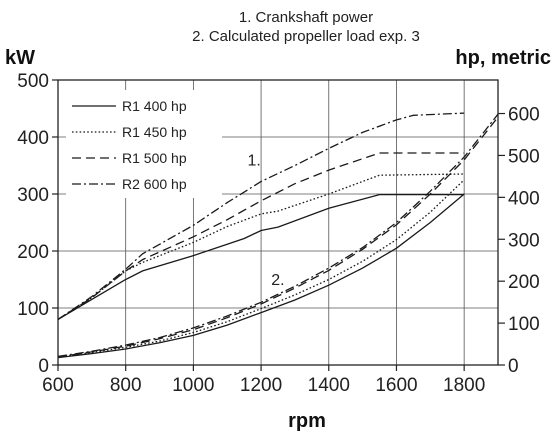 The width and height of the screenshot is (555, 434). Describe the element at coordinates (58, 385) in the screenshot. I see `x-tick-label: 600` at that location.